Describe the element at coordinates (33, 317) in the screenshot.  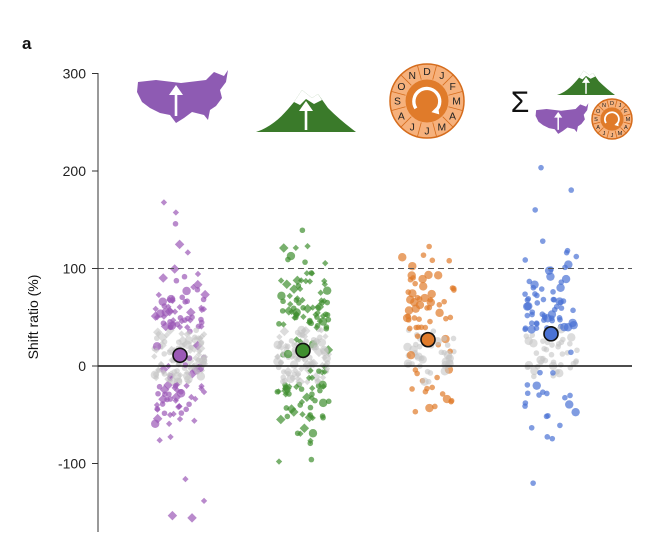
I see `y-axis-label: Shift ratio (%)` at that location.